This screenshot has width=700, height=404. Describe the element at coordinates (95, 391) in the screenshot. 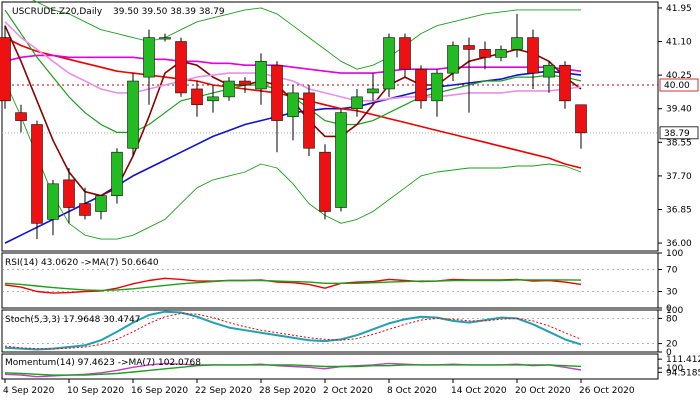

I see `date-label: 10 Sep 2020` at that location.